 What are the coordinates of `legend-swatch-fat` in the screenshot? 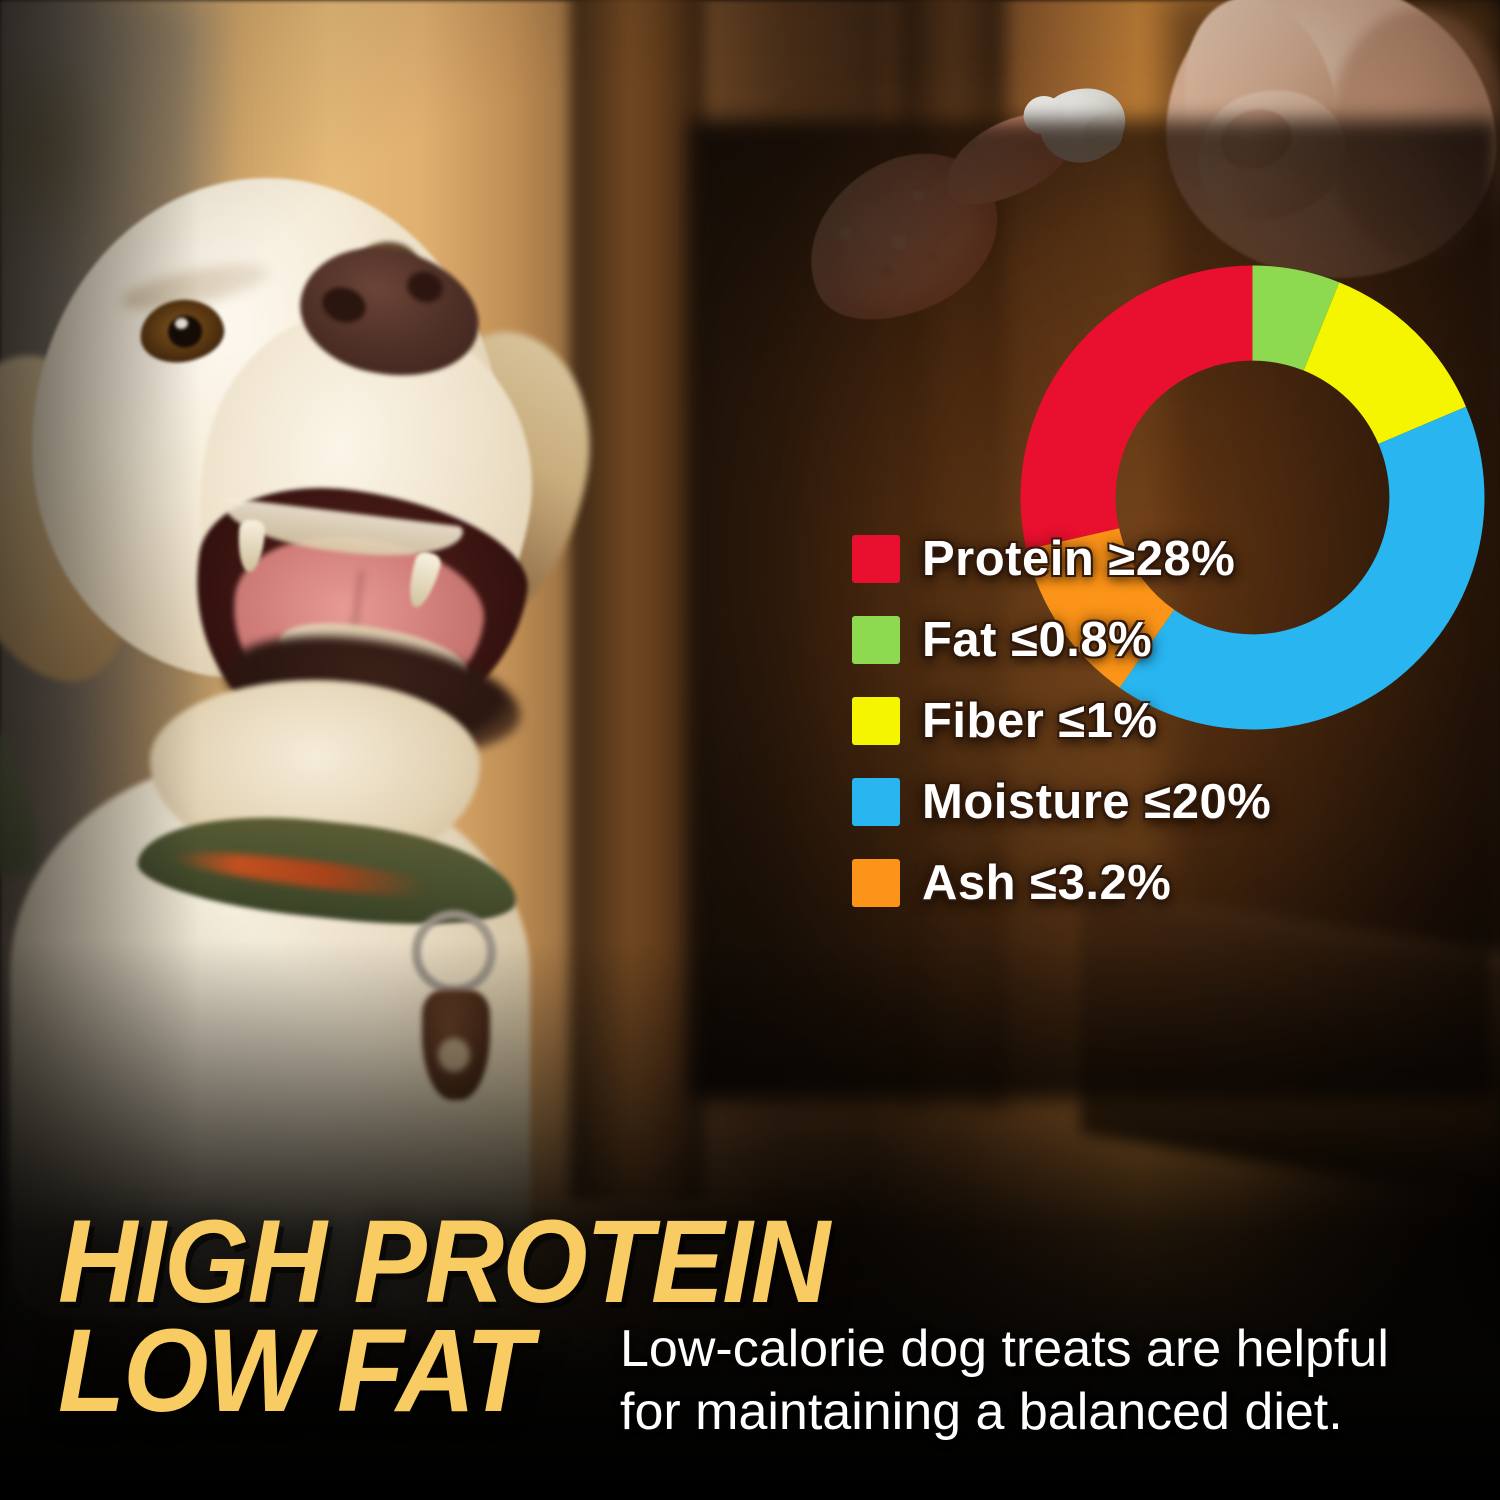 It's located at (876, 640).